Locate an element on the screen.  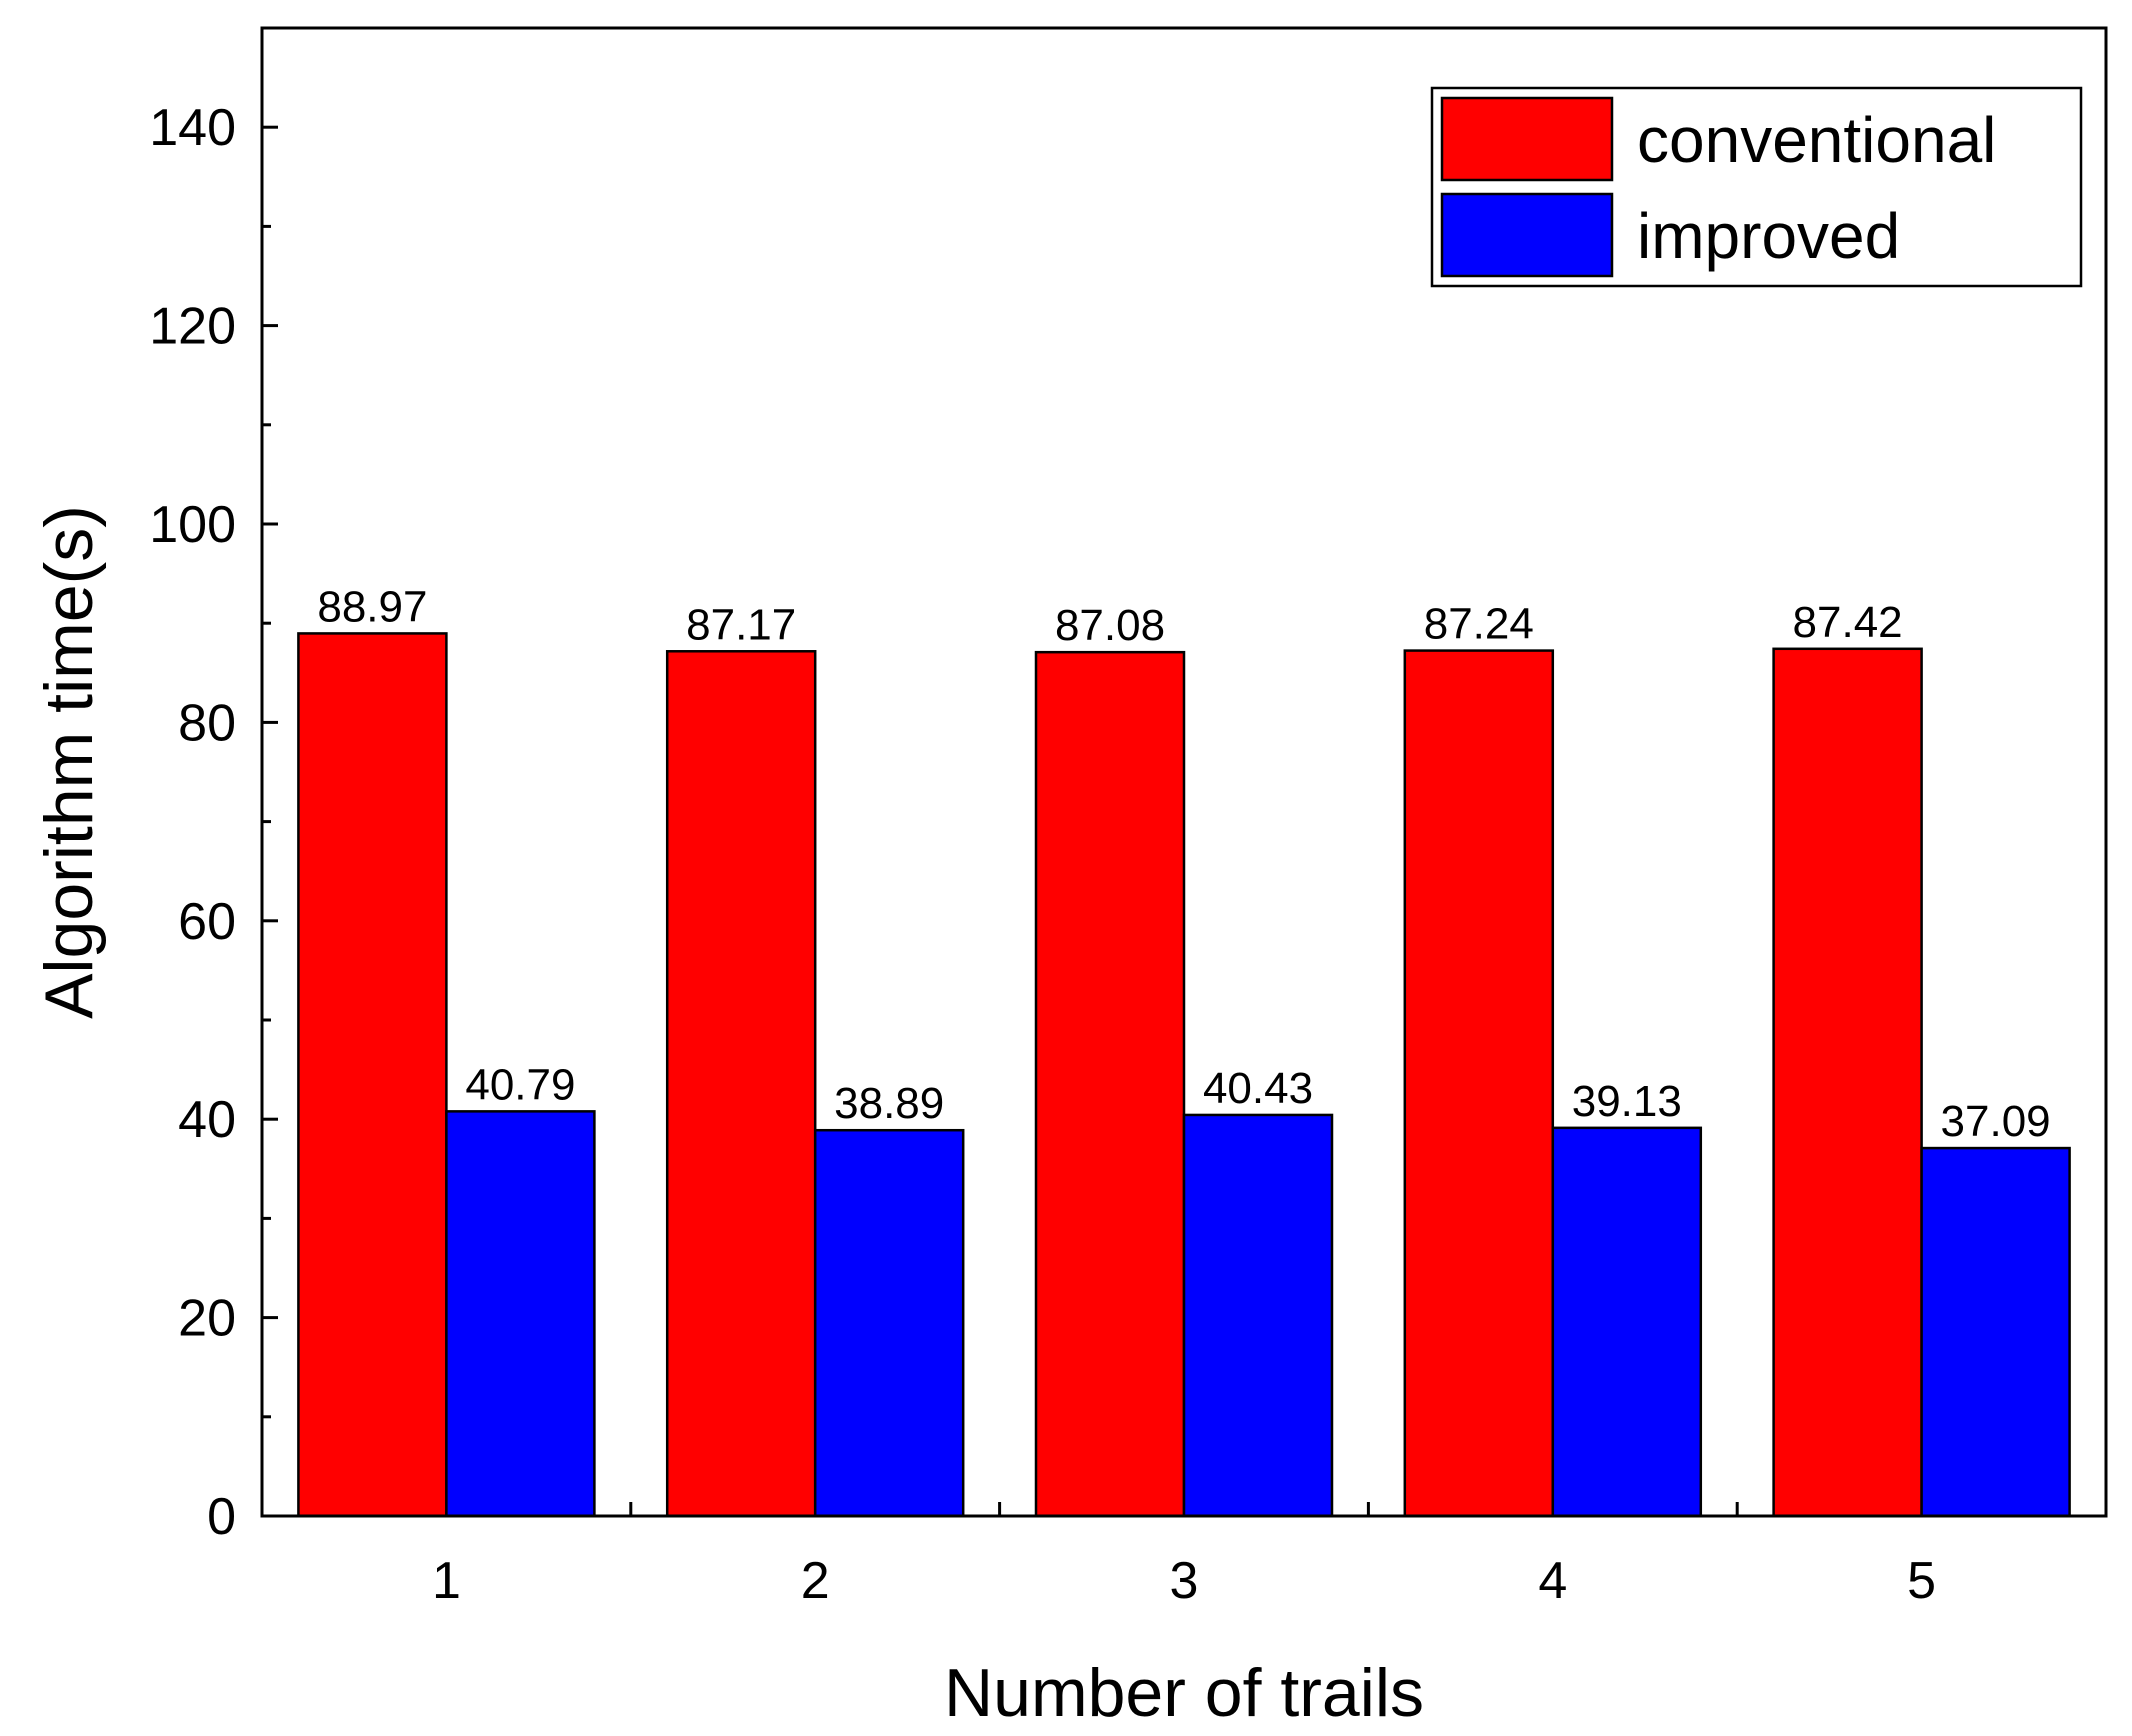
legend-swatch-conventional is located at coordinates (1527, 139).